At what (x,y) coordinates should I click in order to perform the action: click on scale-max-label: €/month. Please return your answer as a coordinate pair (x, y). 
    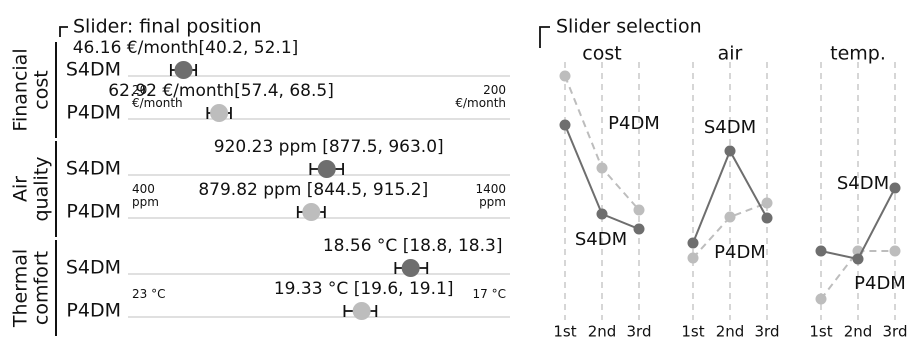
    Looking at the image, I should click on (480, 103).